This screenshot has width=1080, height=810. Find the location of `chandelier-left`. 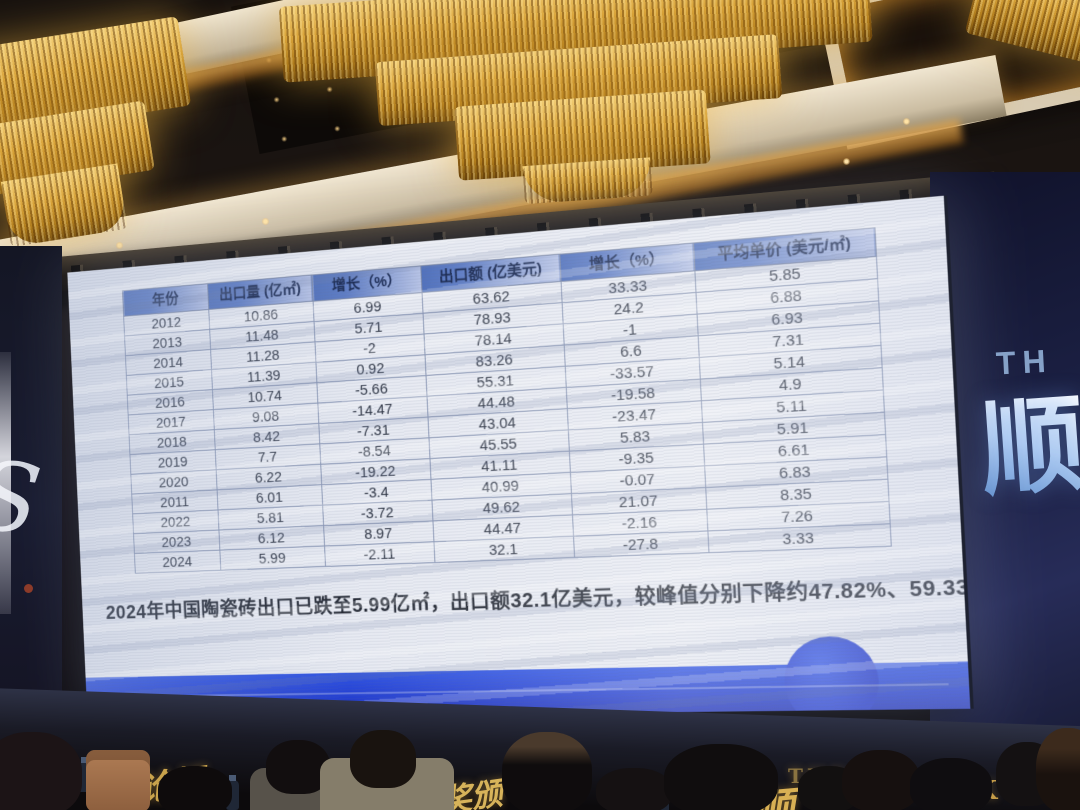

chandelier-left is located at coordinates (106, 146).